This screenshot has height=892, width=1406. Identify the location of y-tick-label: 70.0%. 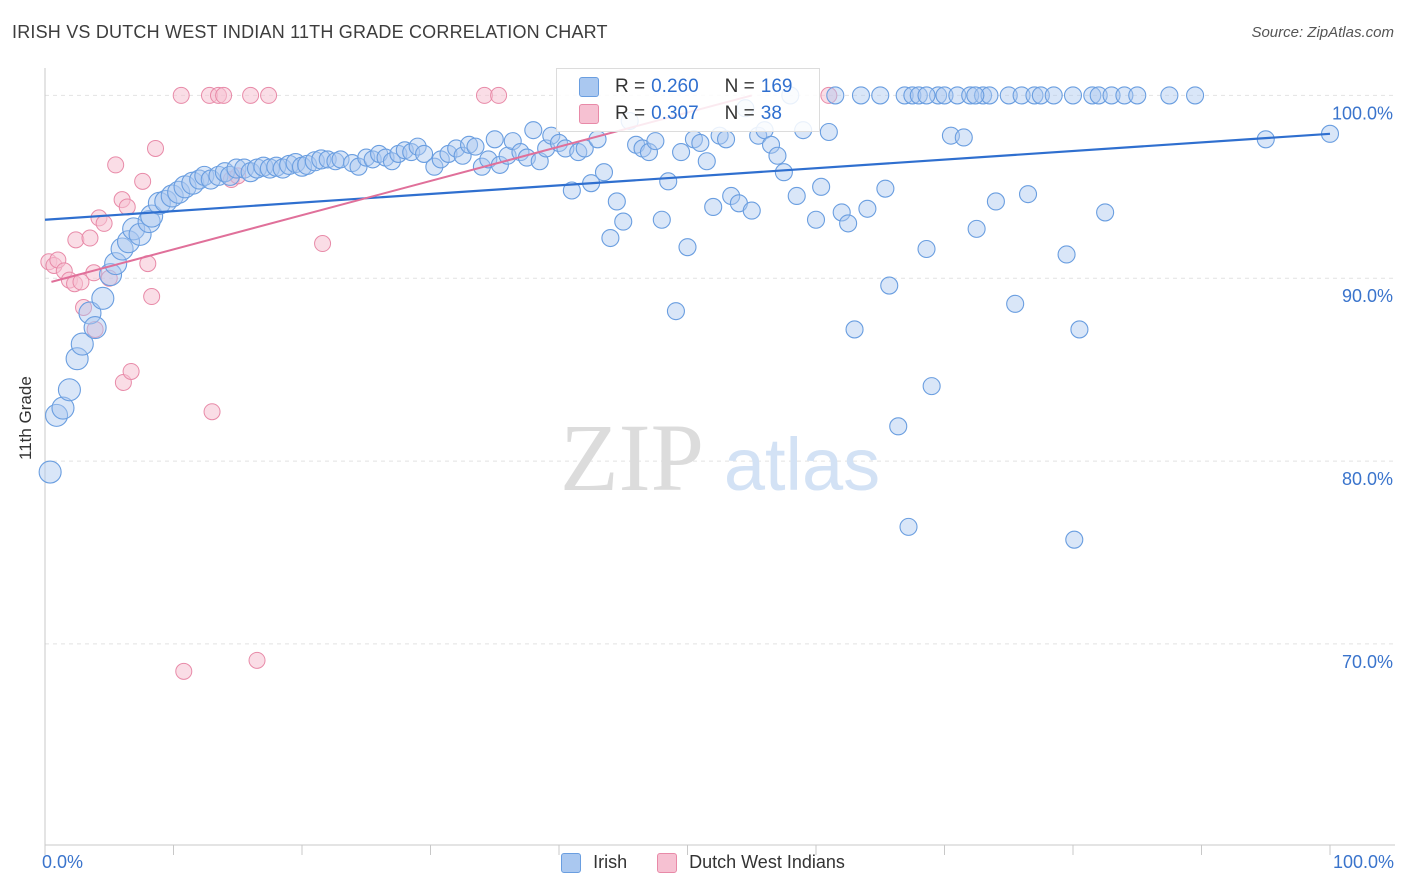
(1367, 662).